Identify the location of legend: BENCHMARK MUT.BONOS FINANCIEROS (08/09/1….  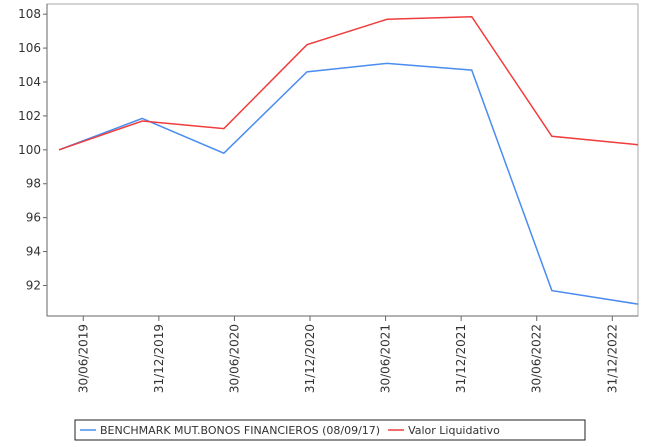
(330, 430).